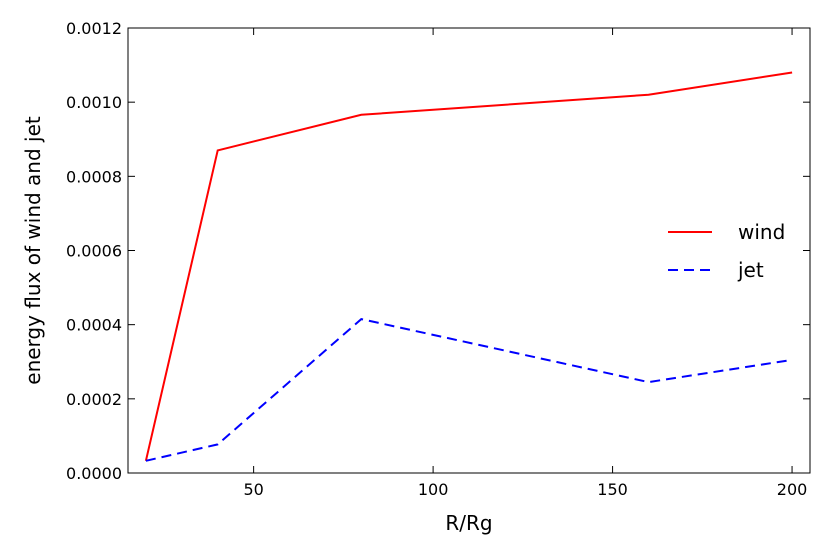  What do you see at coordinates (761, 232) in the screenshot?
I see `legend-label-wind: wind` at bounding box center [761, 232].